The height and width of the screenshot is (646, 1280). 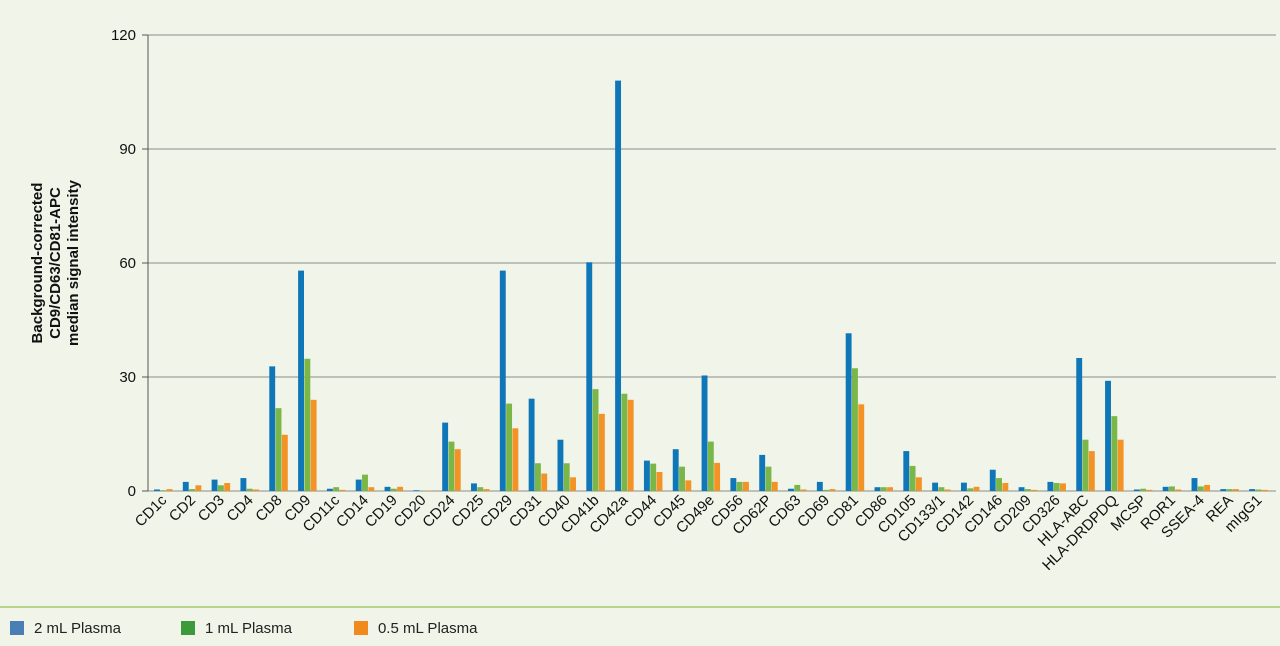 I want to click on x-tick-label: CD2, so click(x=182, y=508).